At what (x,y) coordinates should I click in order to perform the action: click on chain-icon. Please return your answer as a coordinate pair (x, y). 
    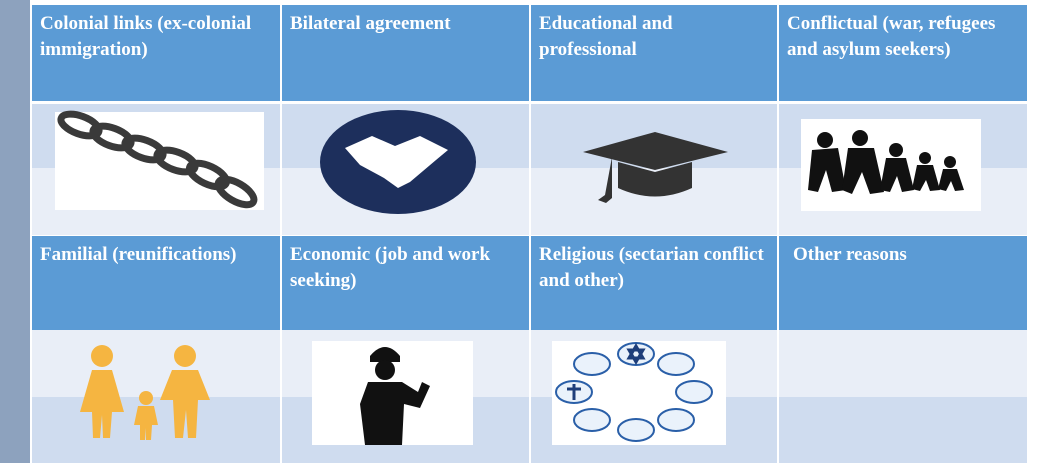
    Looking at the image, I should click on (159, 160).